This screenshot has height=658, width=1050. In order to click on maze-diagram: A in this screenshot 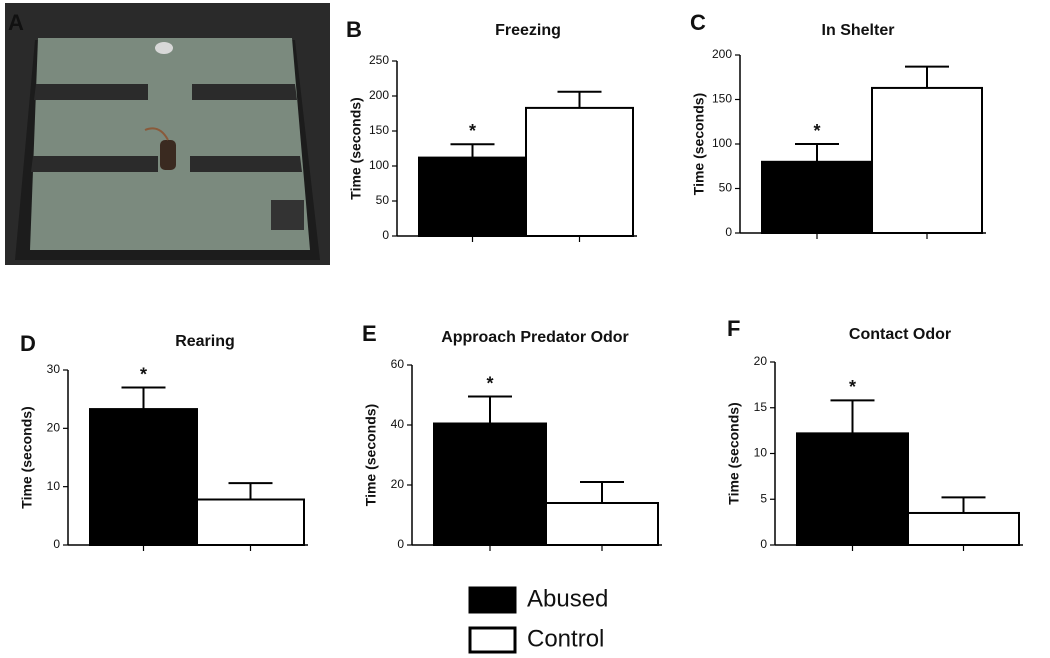, I will do `click(167, 134)`.